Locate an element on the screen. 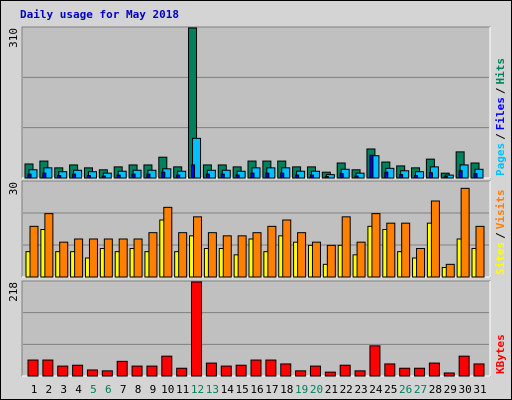  x-tick-label: 21 is located at coordinates (331, 389).